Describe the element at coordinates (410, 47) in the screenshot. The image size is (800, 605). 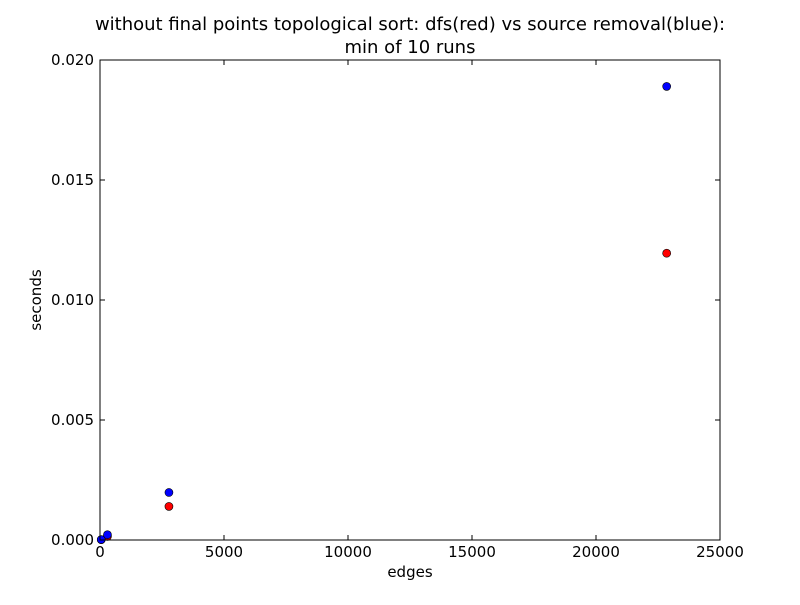
I see `chart-title-line-2: min of 10 runs` at that location.